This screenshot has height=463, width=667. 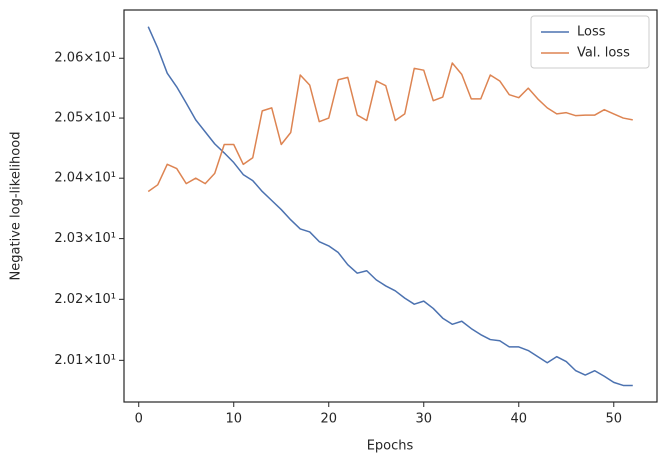 I want to click on y-tick-label: 2.04×10¹, so click(x=85, y=178).